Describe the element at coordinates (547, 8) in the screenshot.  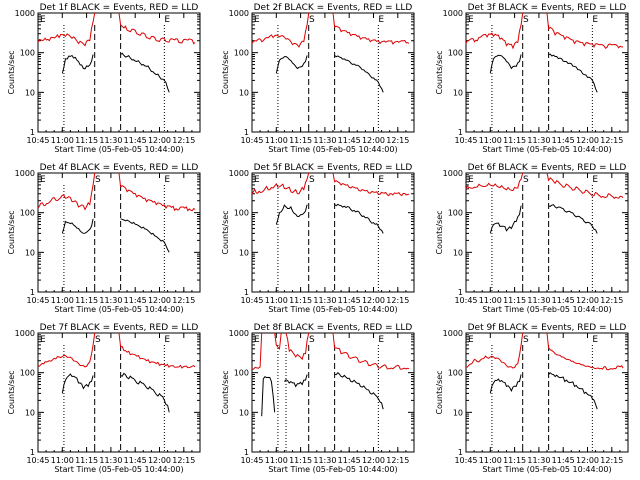
I see `panel-title: Det 3f BLACK = Events, RED = LLD` at that location.